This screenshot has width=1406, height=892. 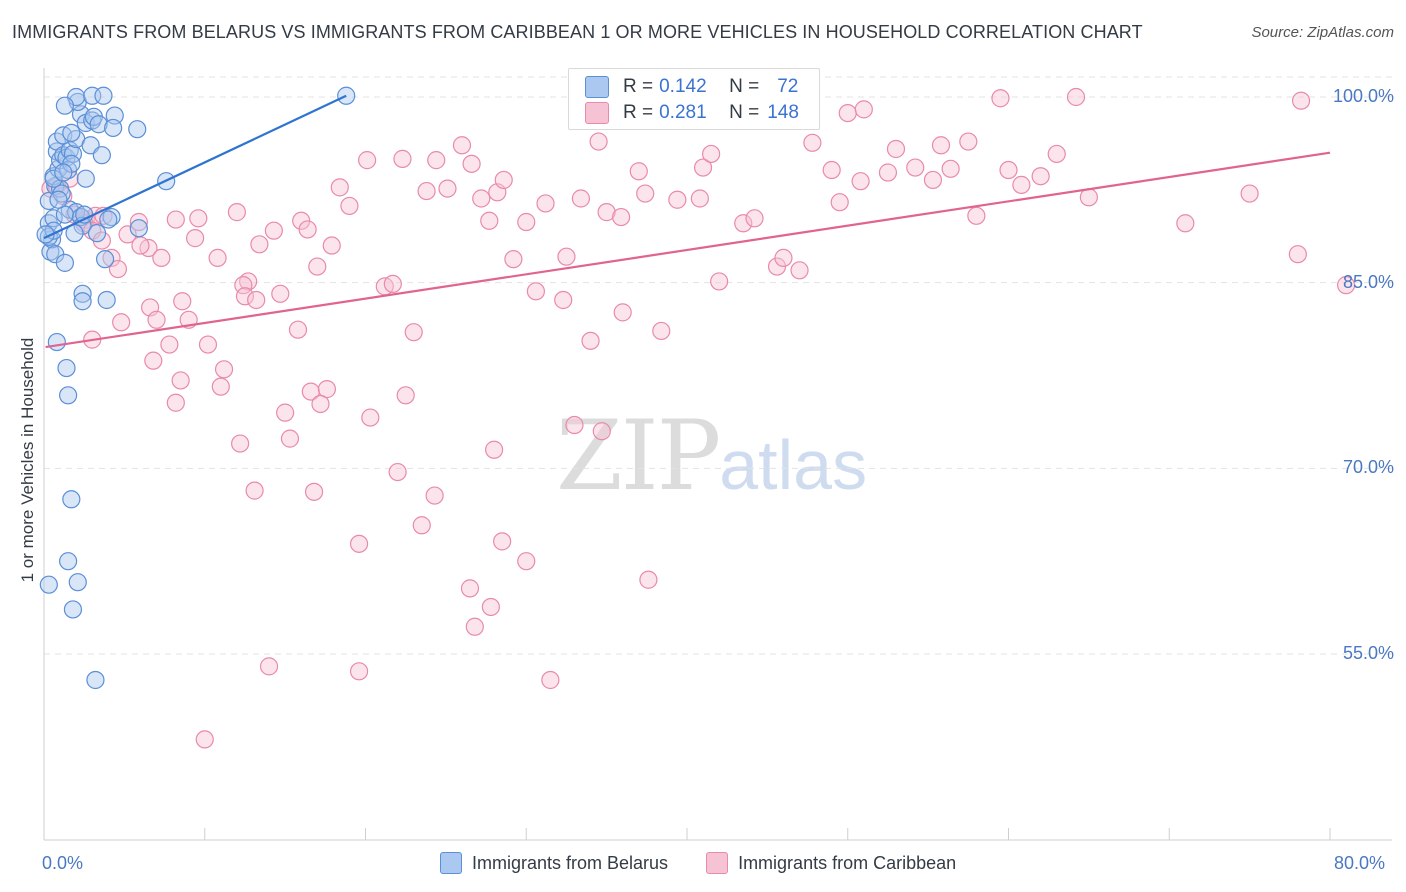 What do you see at coordinates (683, 86) in the screenshot?
I see `belarus-r-value: 0.142` at bounding box center [683, 86].